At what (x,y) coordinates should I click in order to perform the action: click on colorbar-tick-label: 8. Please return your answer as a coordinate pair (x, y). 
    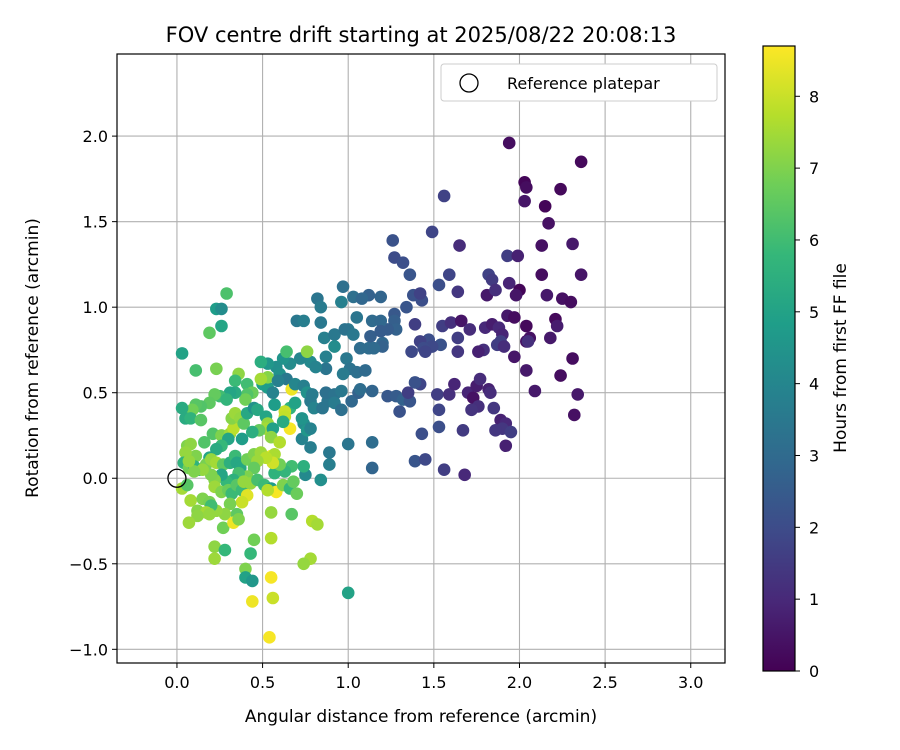
    Looking at the image, I should click on (814, 96).